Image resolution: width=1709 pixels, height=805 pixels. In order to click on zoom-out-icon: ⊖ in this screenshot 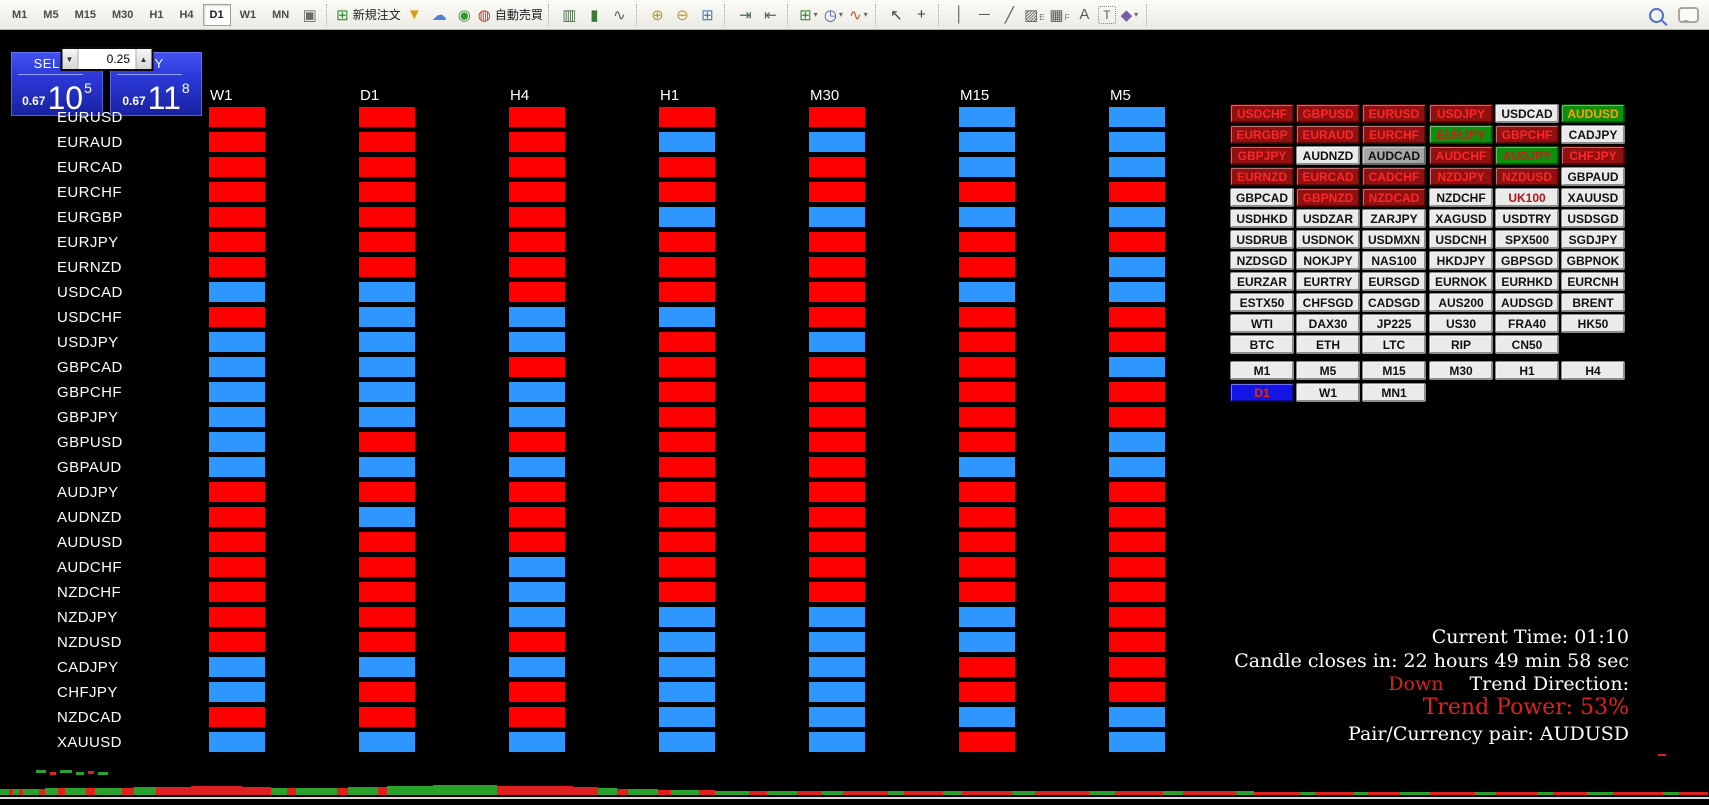, I will do `click(682, 15)`.